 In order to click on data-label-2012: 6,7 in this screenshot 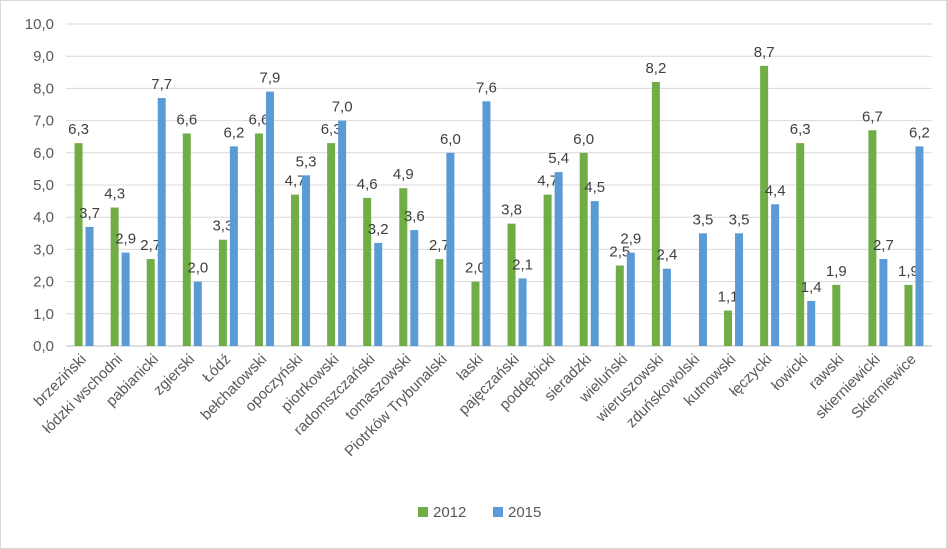, I will do `click(872, 116)`.